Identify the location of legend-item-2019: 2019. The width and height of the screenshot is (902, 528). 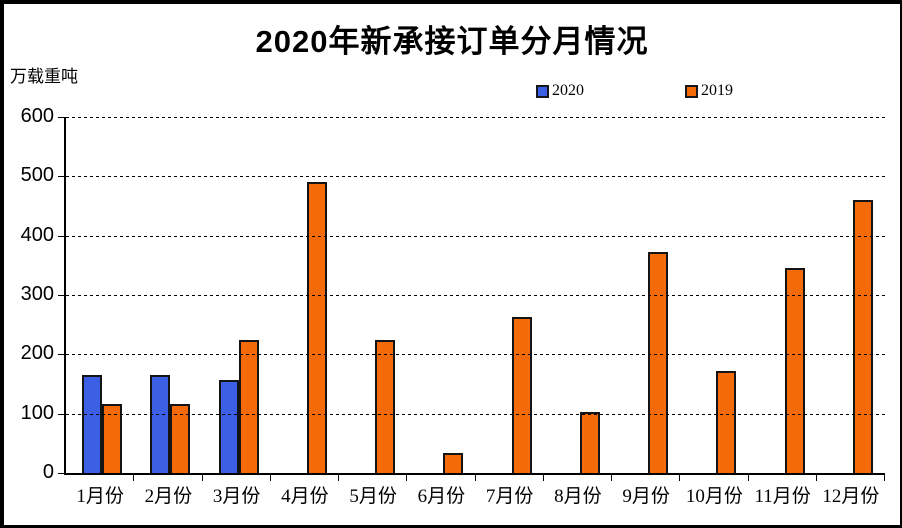
(709, 91).